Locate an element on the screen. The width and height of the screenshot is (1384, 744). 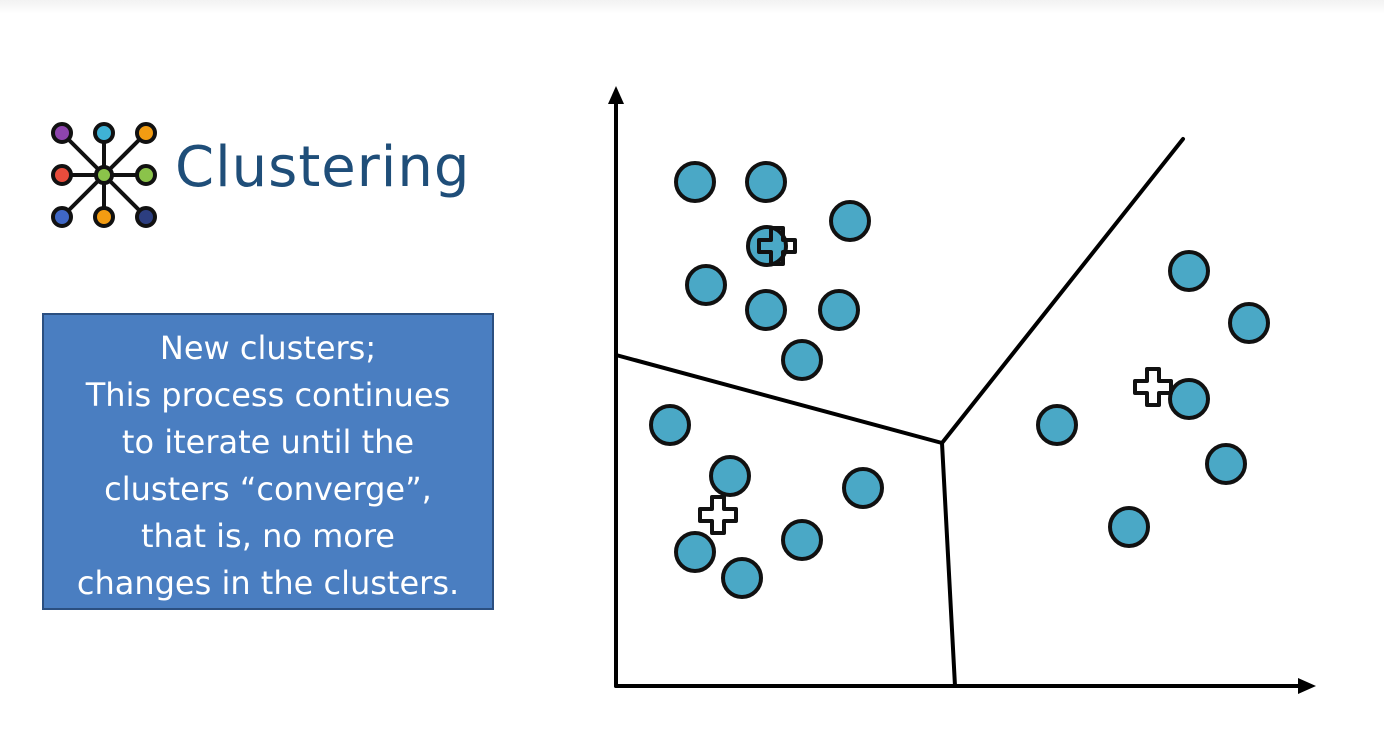
explanation-line: to iterate until the is located at coordinates (268, 442).